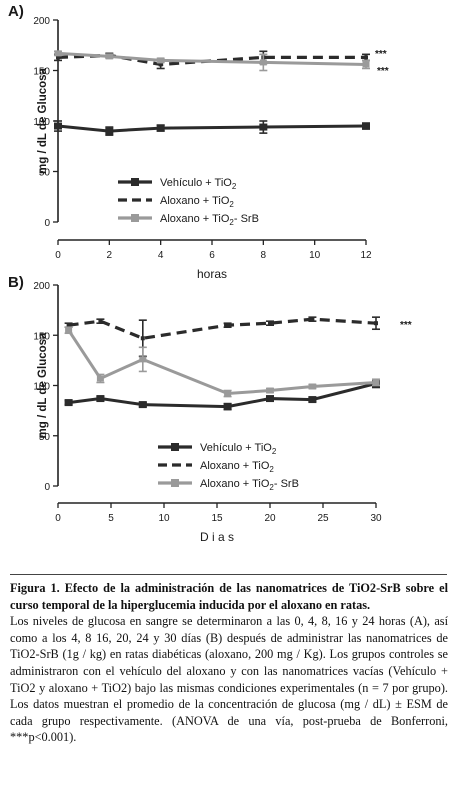  Describe the element at coordinates (376, 518) in the screenshot. I see `x-tick-label: 30` at that location.